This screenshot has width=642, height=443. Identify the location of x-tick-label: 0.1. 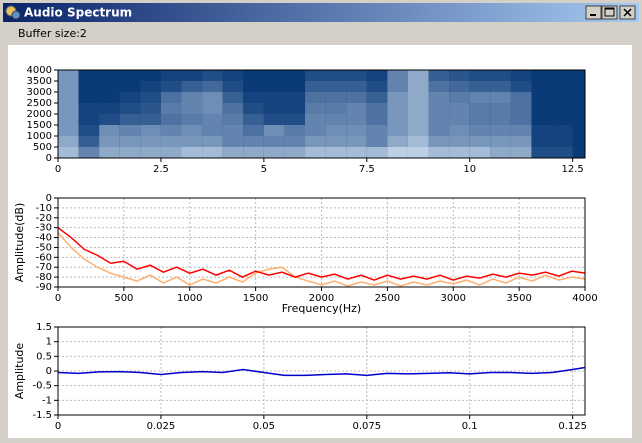
(470, 426).